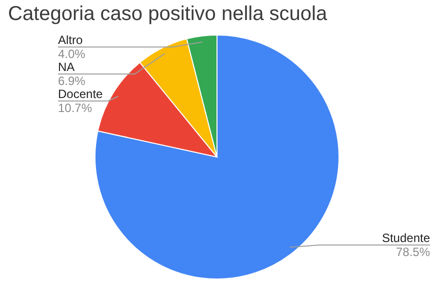  Describe the element at coordinates (66, 67) in the screenshot. I see `slice-label: NA` at that location.